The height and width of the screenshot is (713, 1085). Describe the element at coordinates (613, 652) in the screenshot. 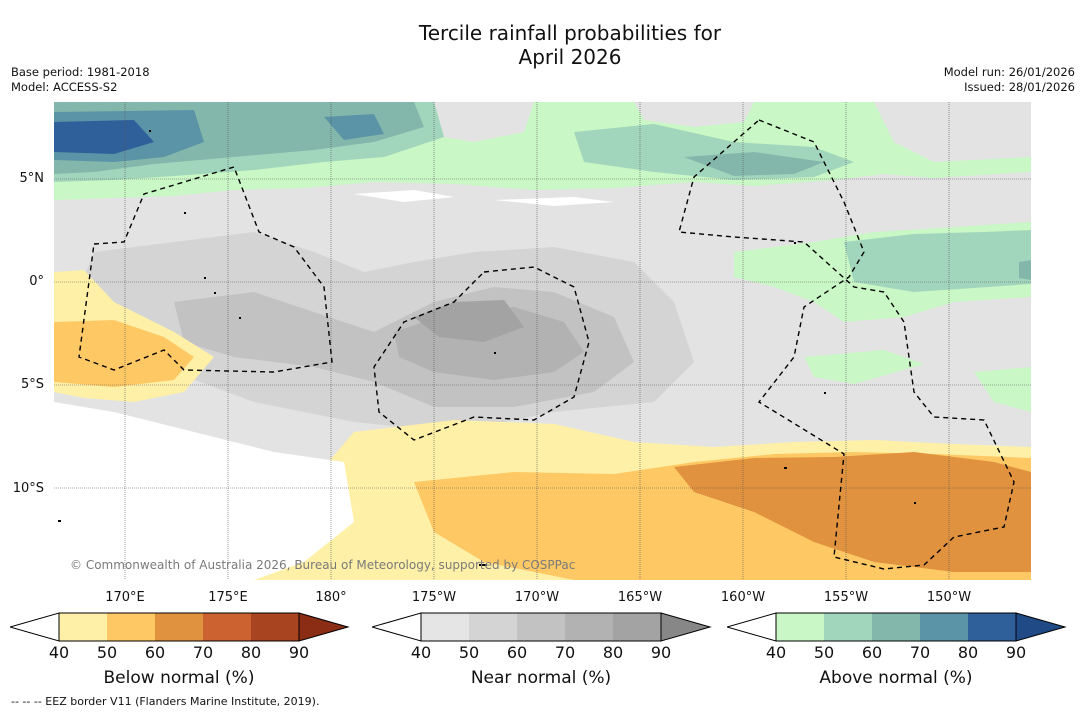

I see `near-tick-80: 80` at that location.